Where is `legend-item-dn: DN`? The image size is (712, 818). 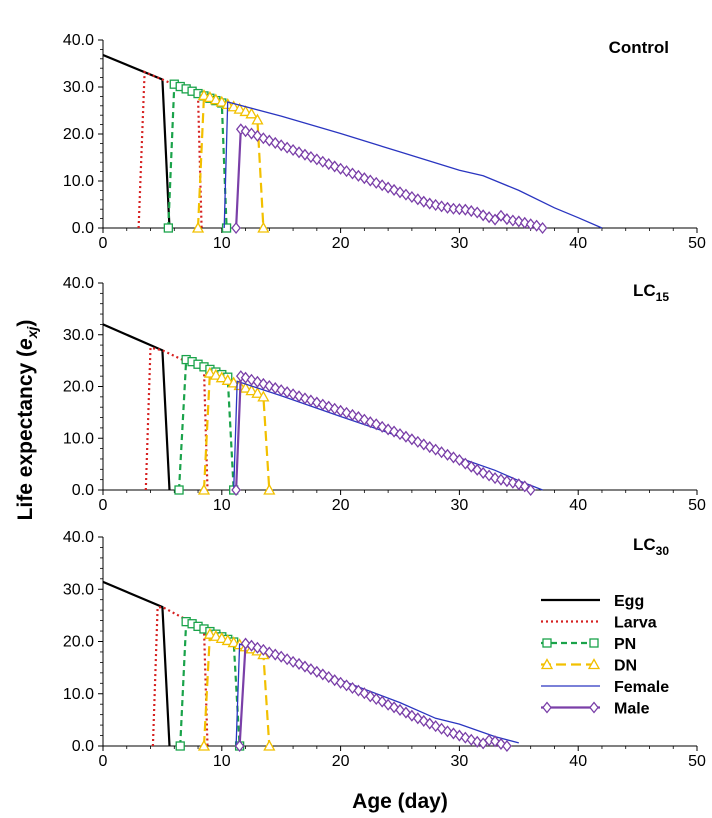 legend-item-dn: DN is located at coordinates (588, 666).